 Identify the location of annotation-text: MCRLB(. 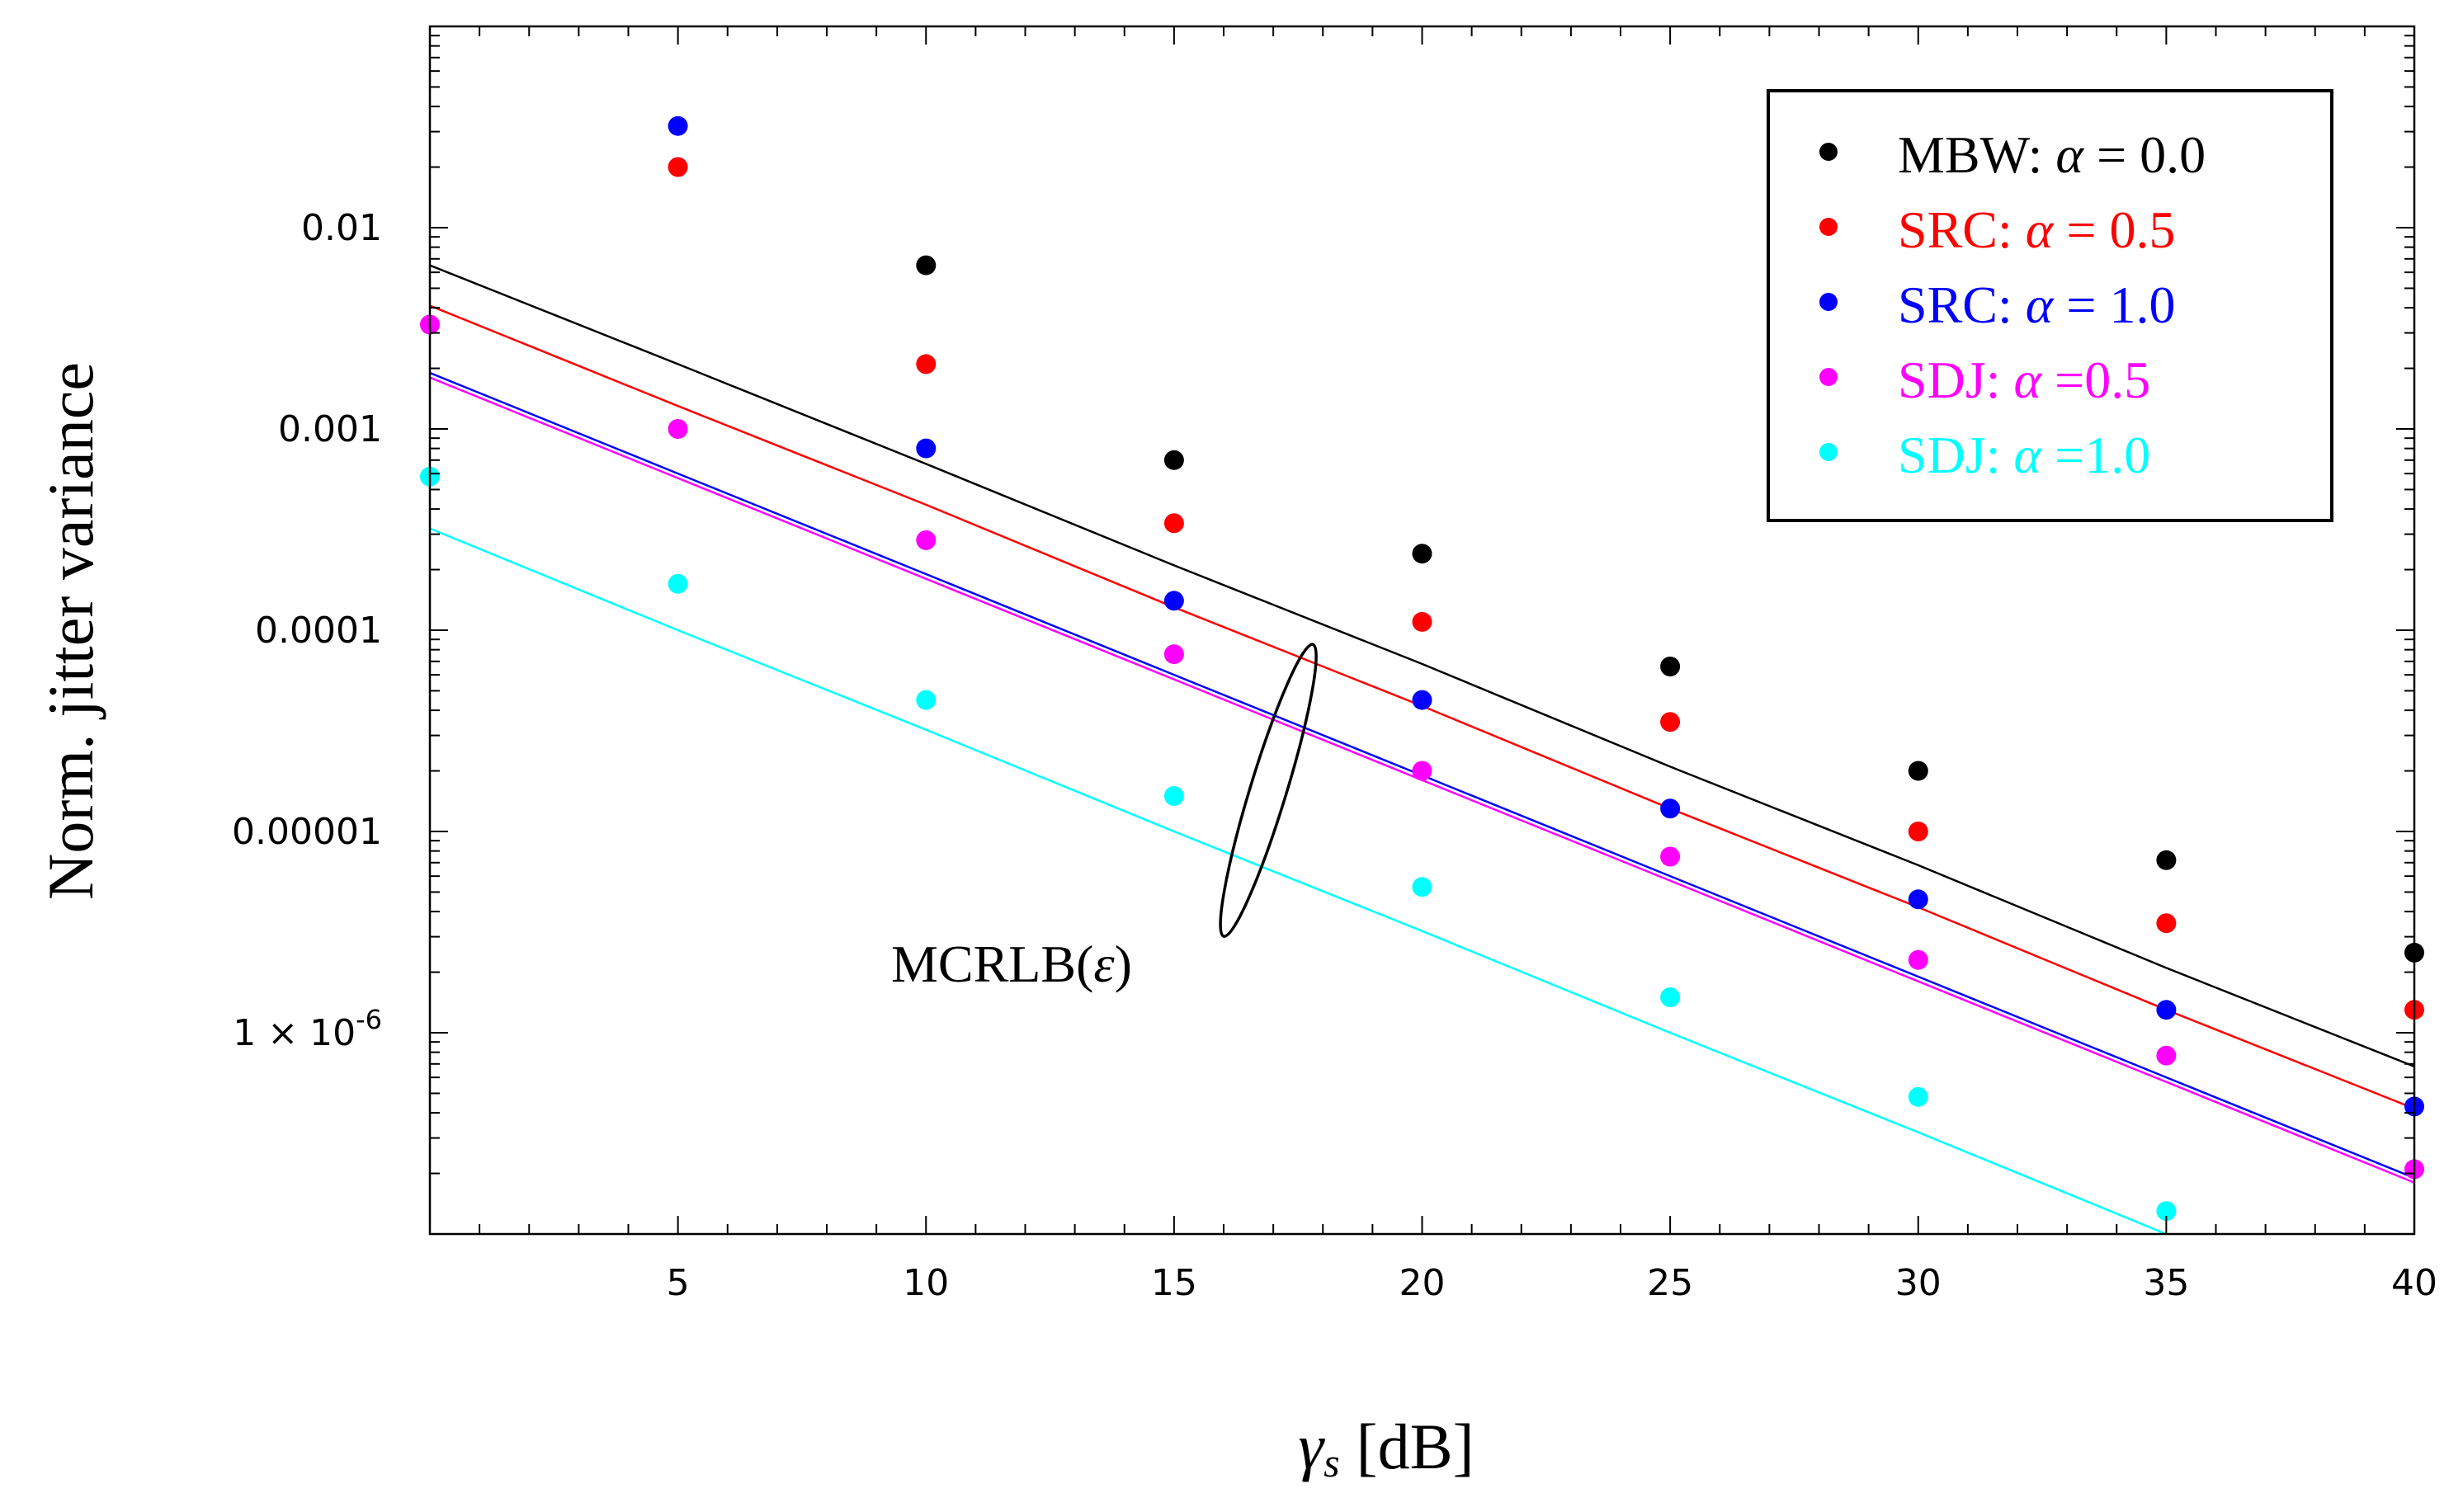
(992, 964).